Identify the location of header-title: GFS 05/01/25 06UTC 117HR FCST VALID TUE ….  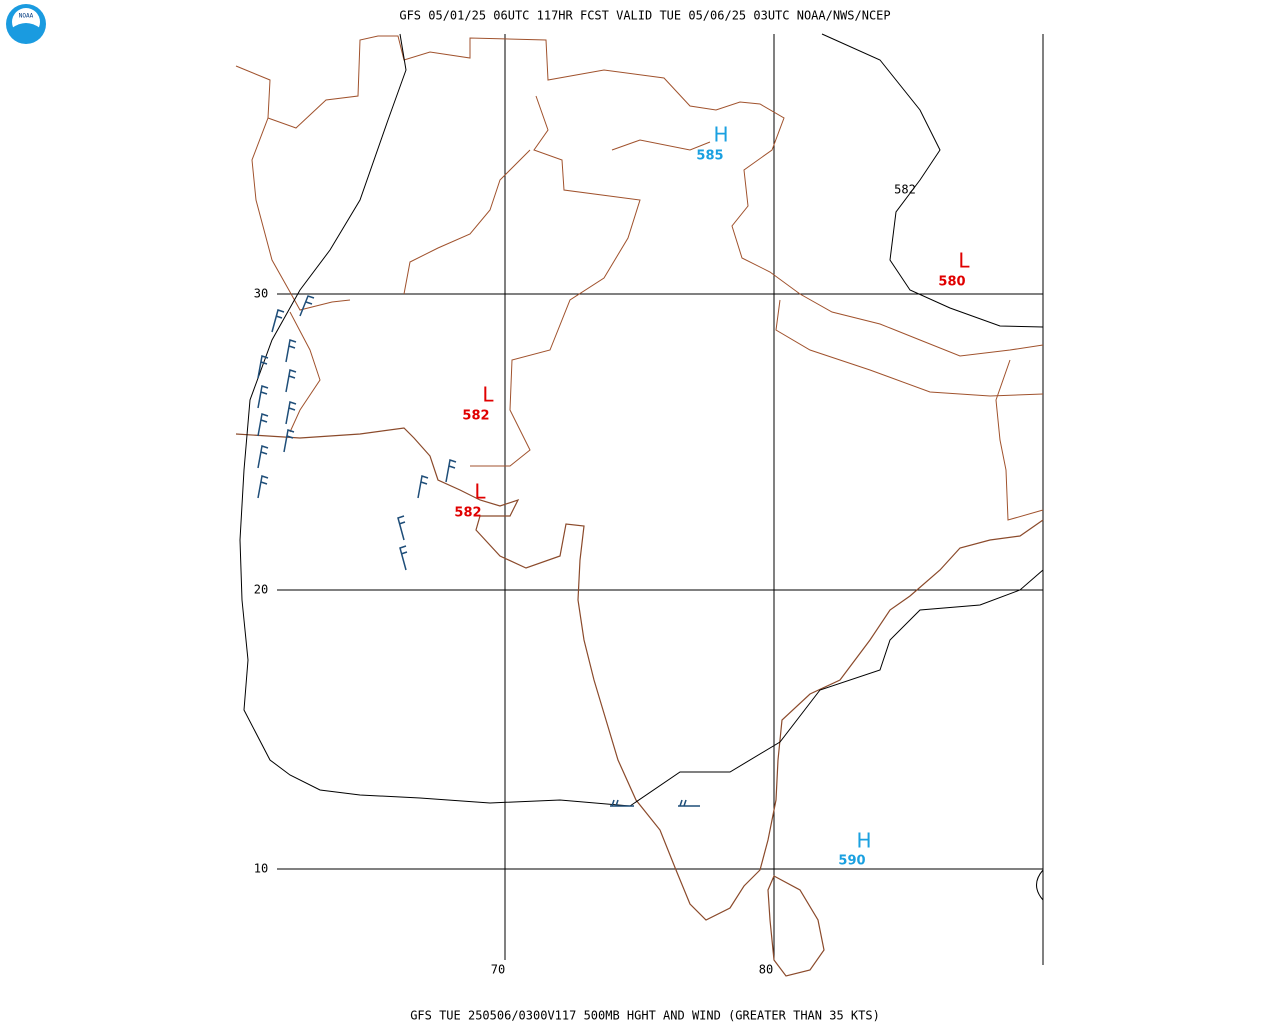
(644, 16).